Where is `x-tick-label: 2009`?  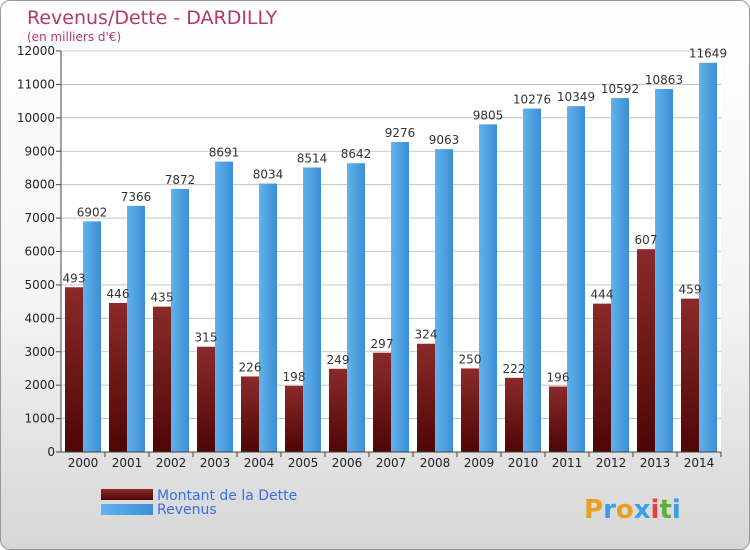 x-tick-label: 2009 is located at coordinates (479, 463).